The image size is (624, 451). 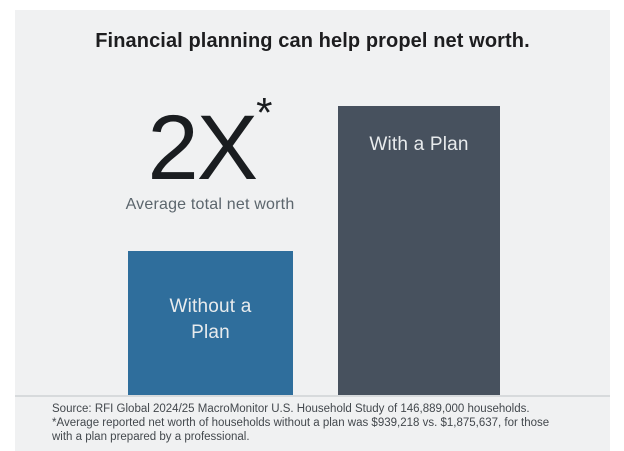 What do you see at coordinates (203, 148) in the screenshot?
I see `multiplier-number: 2X` at bounding box center [203, 148].